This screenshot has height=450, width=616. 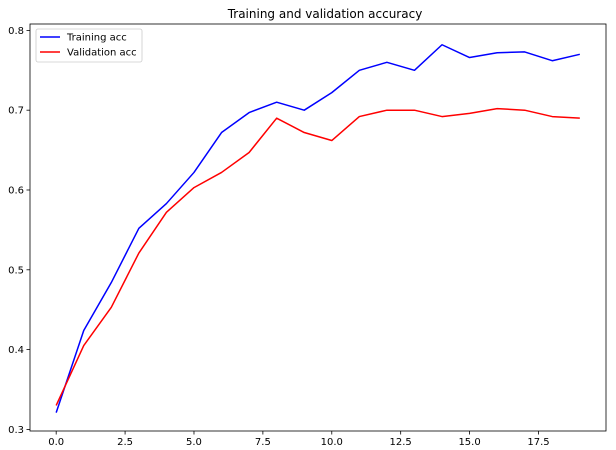 I want to click on y-tick-label: 0.3, so click(x=16, y=430).